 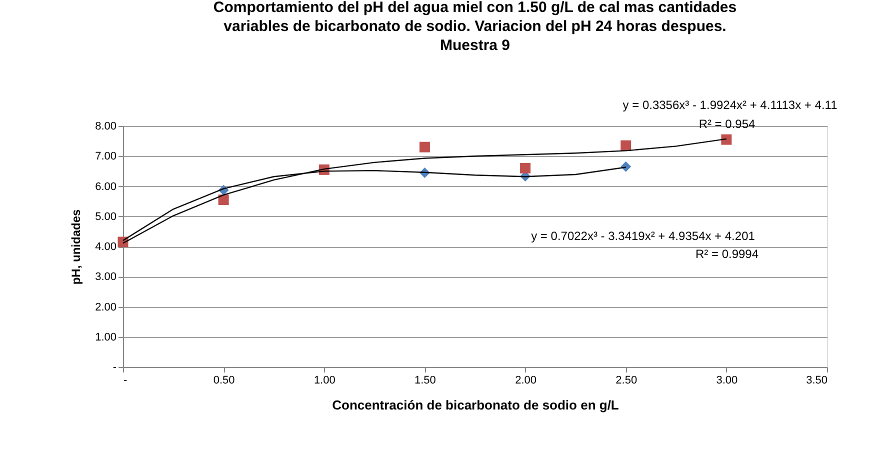 I want to click on x-tick-label: 2.00, so click(x=525, y=380).